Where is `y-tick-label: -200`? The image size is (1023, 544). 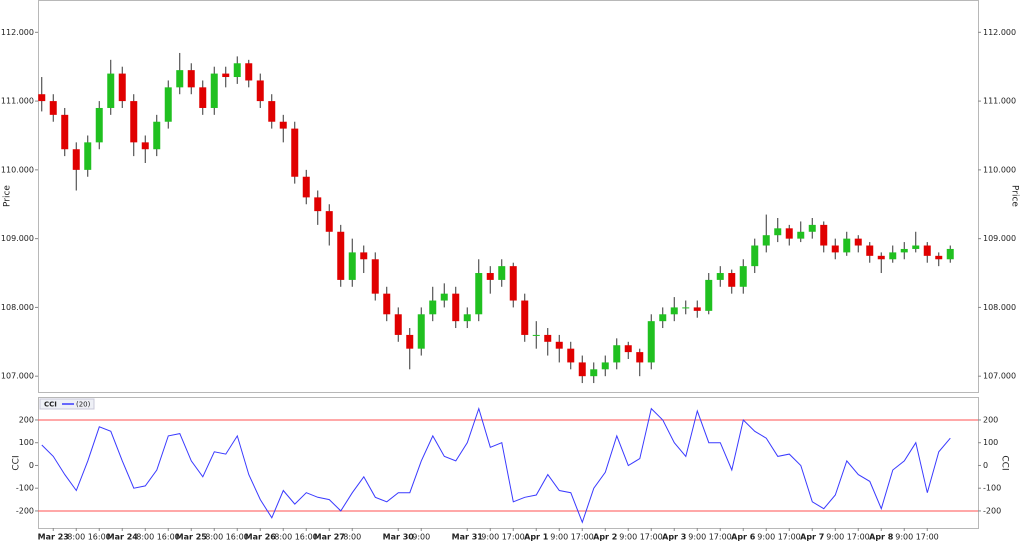
y-tick-label: -200 is located at coordinates (25, 510).